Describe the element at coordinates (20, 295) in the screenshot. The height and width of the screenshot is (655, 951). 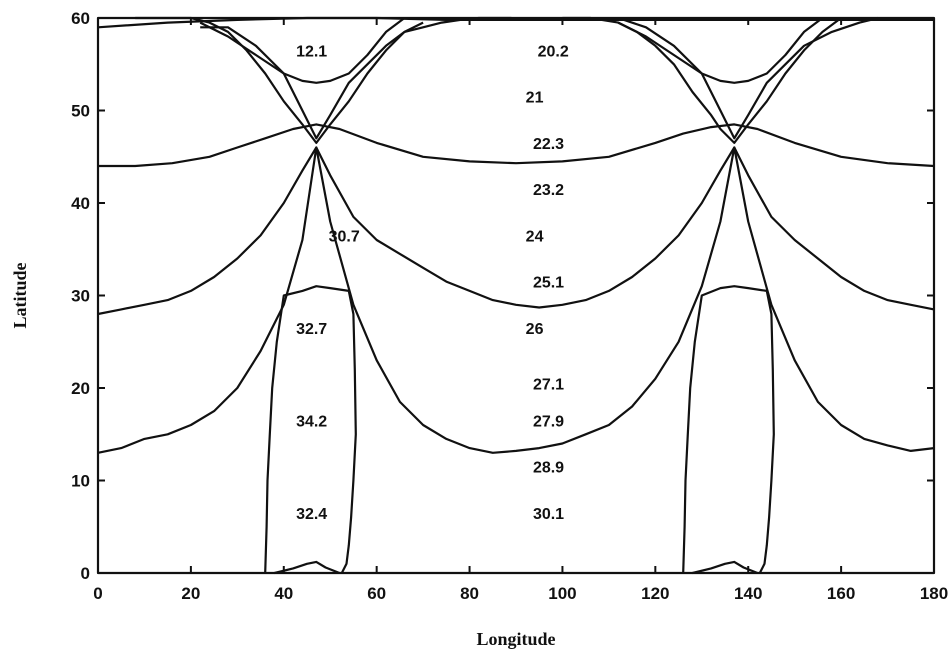
I see `y-axis-label: Latitude` at that location.